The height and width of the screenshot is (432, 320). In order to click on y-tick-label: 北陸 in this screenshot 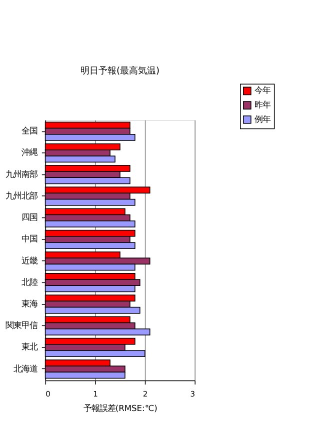, I will do `click(29, 281)`.